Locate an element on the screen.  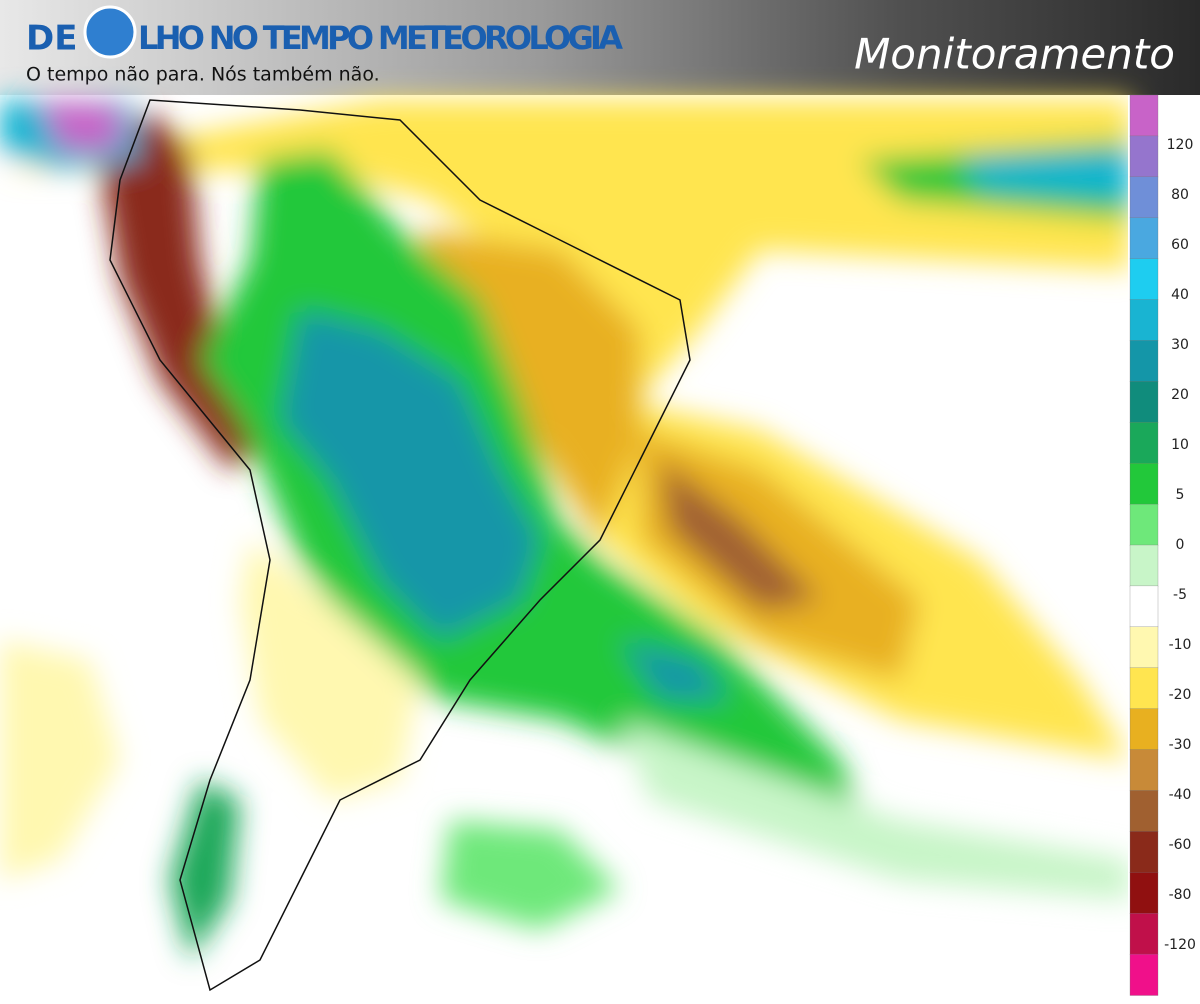
legend-label: -80 is located at coordinates (1180, 895).